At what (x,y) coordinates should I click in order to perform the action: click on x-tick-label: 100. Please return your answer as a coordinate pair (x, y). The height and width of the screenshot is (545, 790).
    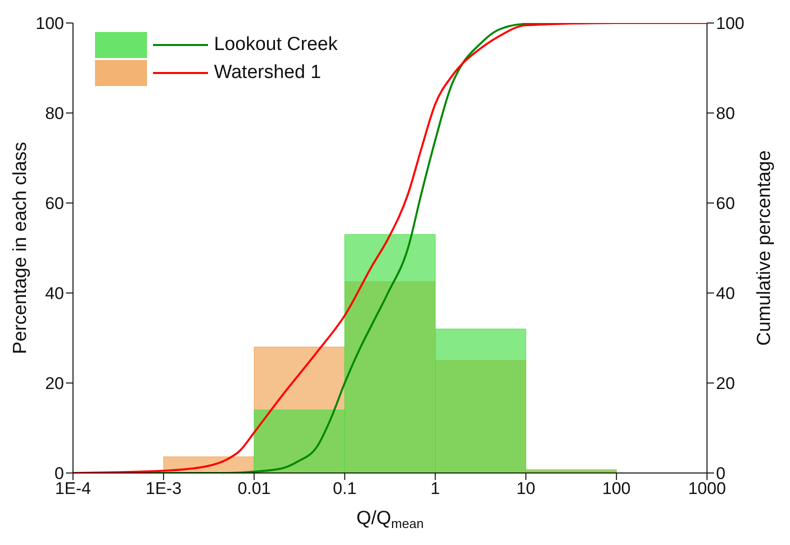
    Looking at the image, I should click on (616, 488).